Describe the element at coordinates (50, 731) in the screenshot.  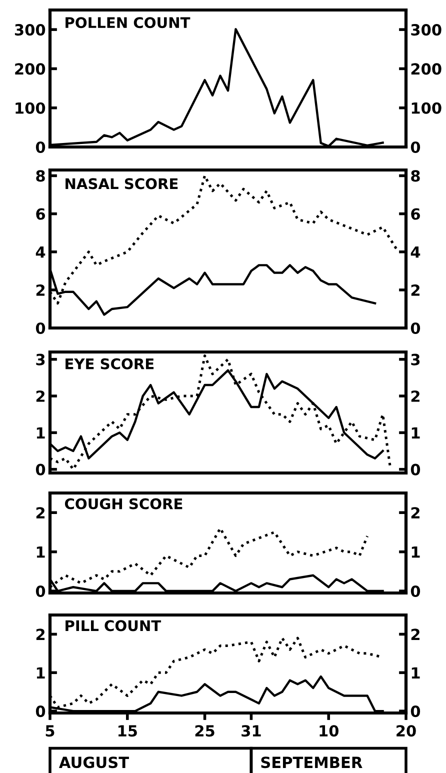
I see `x-tick-label: 5` at that location.